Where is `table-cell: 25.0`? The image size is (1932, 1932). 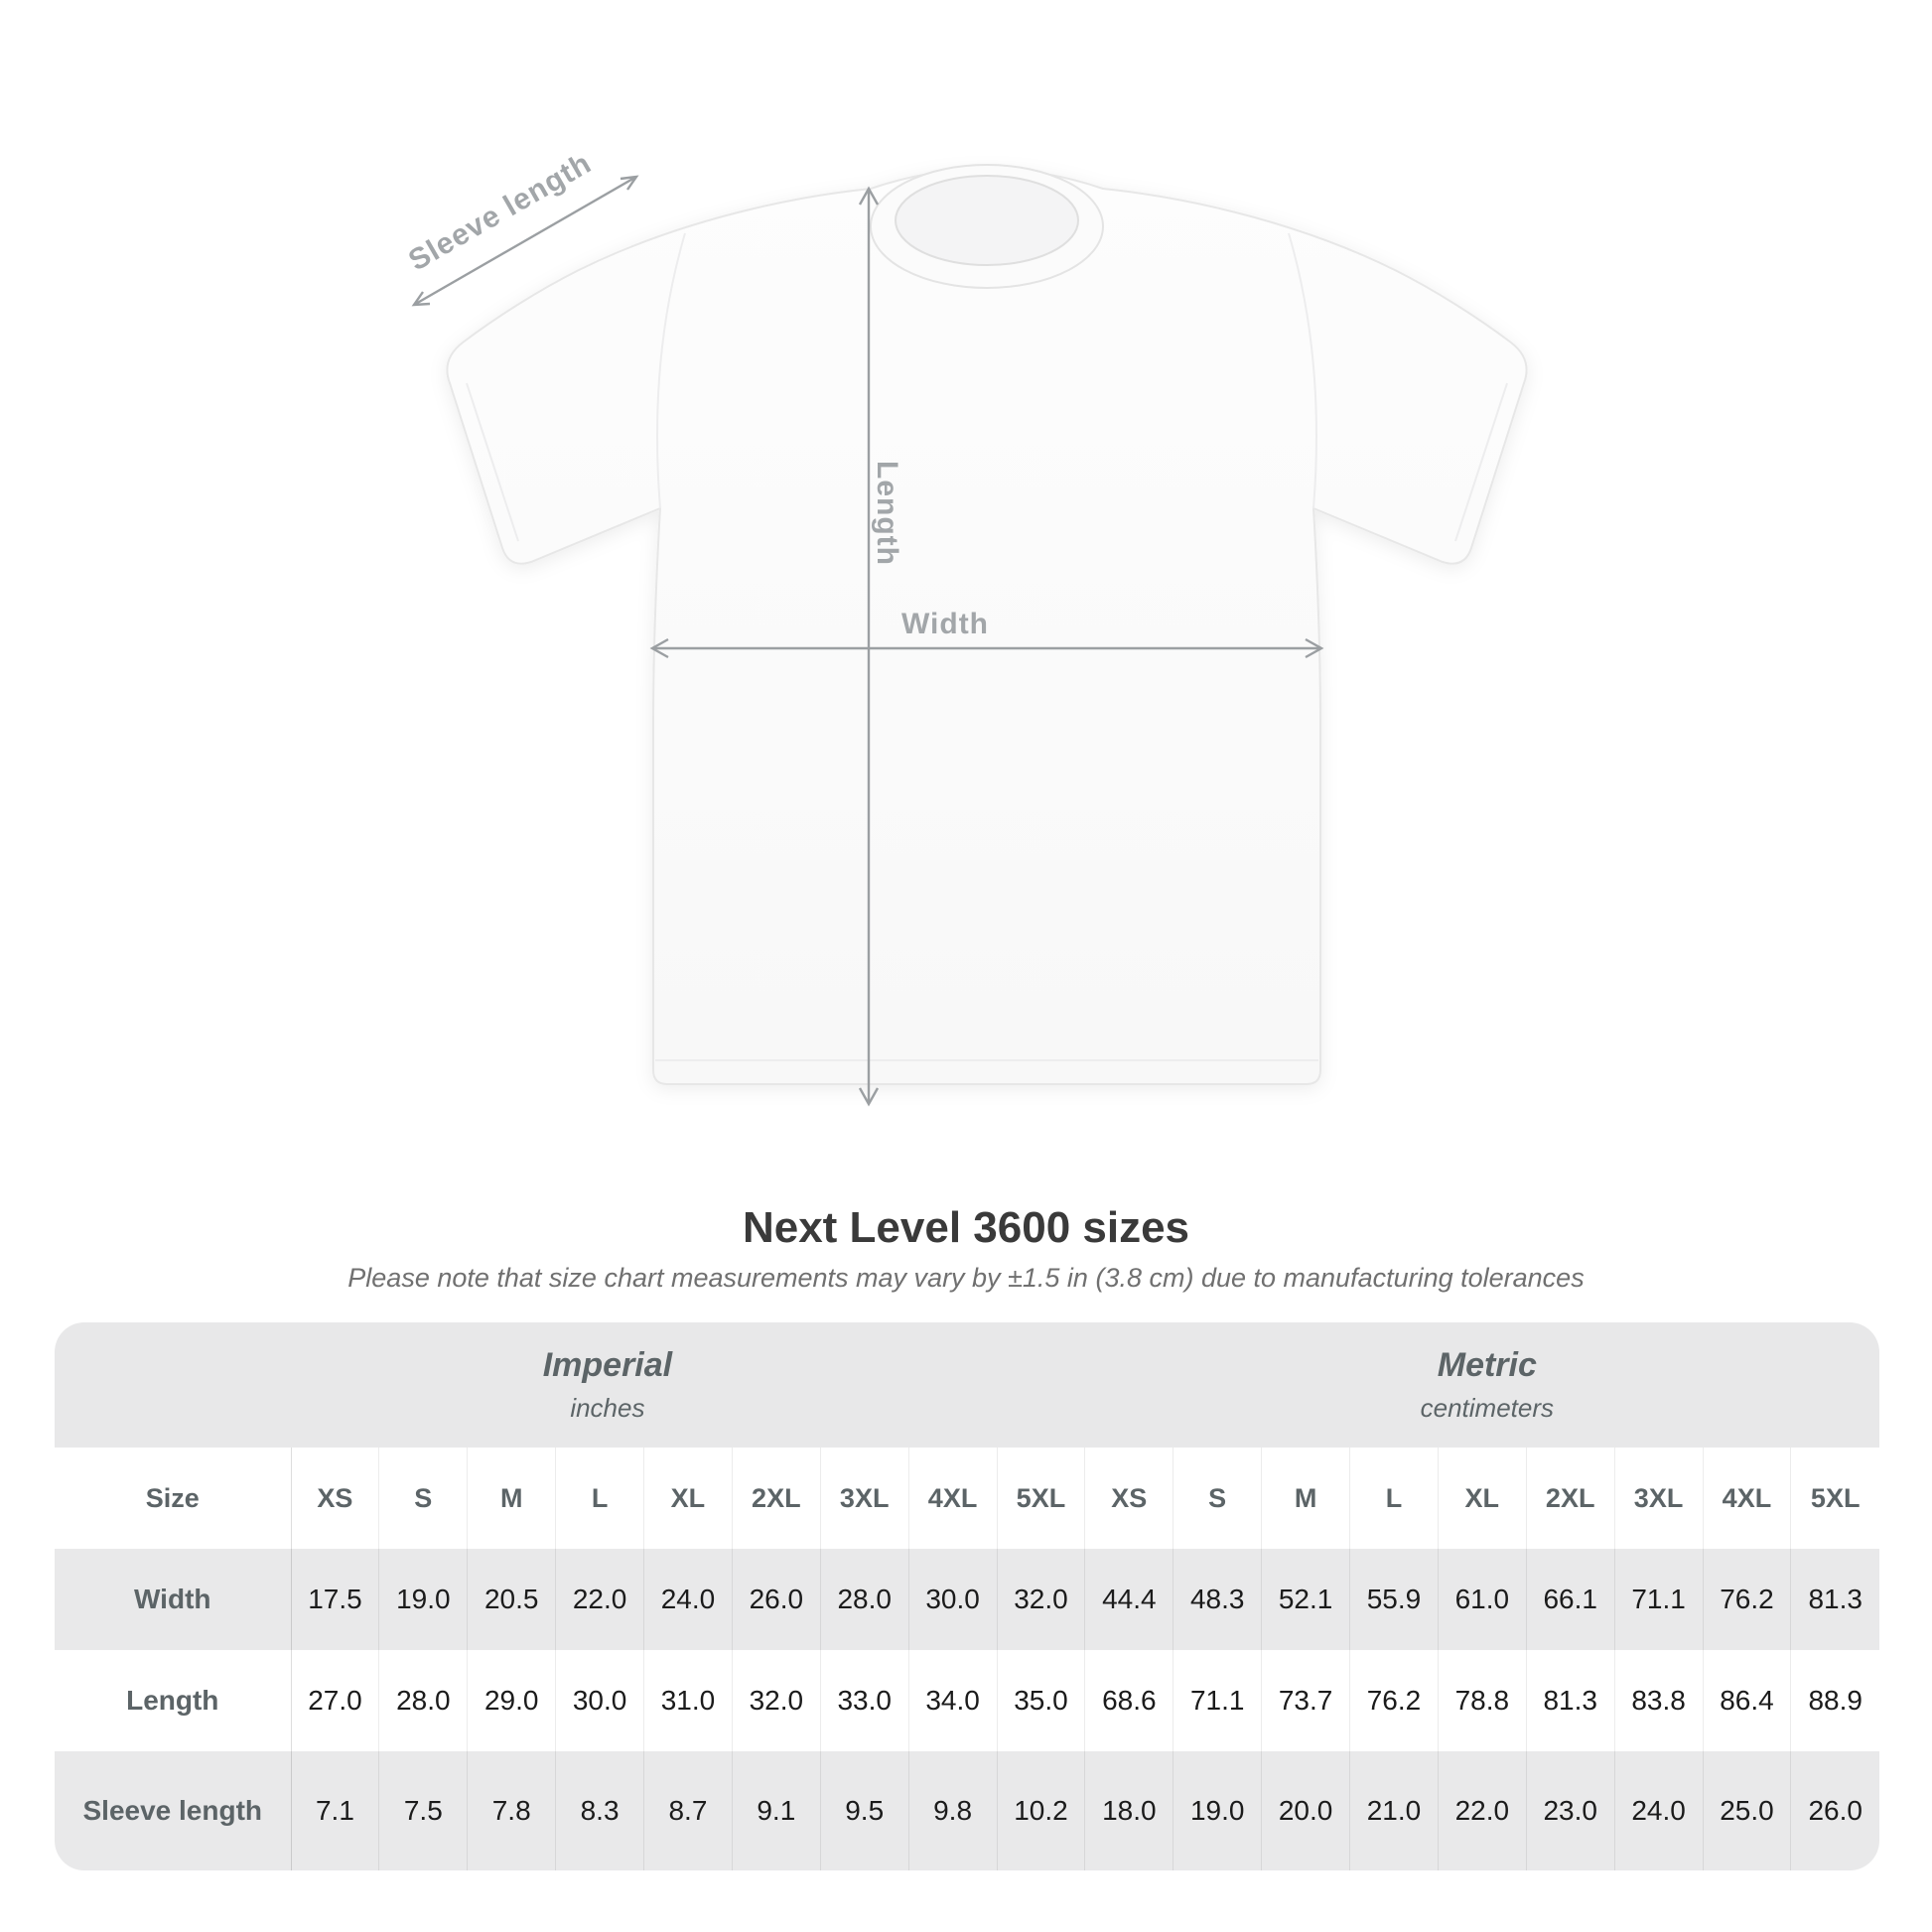
table-cell: 25.0 is located at coordinates (1746, 1810).